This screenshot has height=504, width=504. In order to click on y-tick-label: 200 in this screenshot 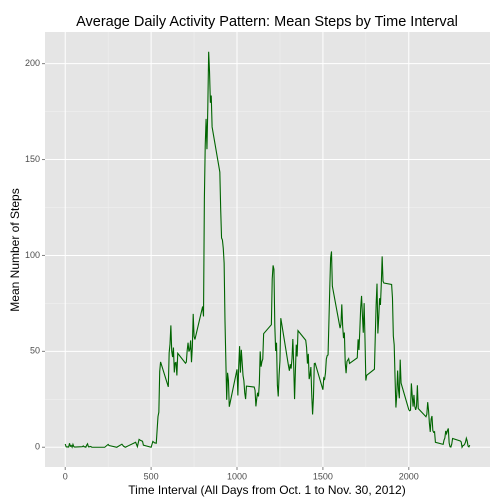, I will do `click(32, 63)`.